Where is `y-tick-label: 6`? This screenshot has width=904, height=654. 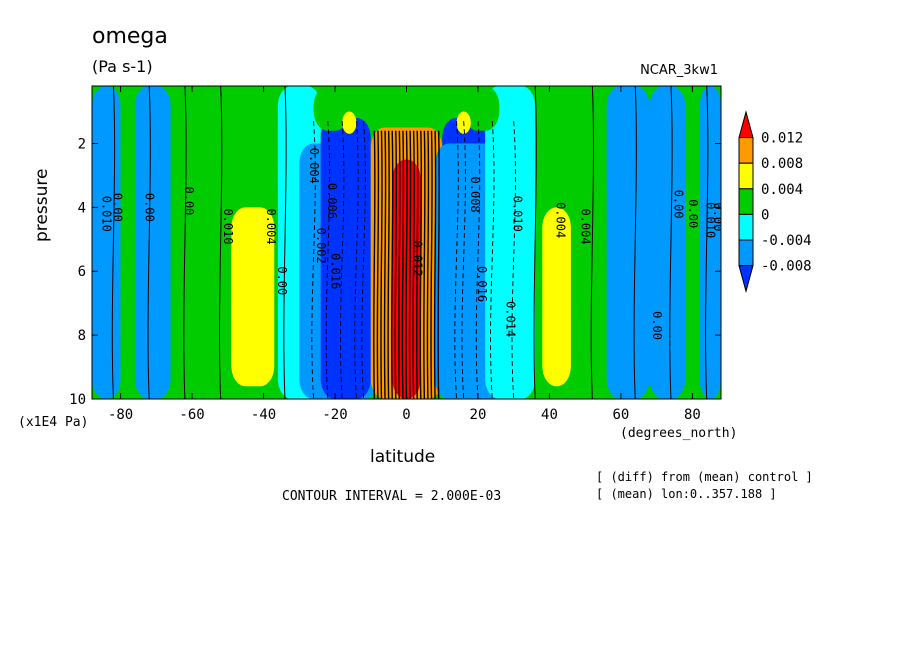 y-tick-label: 6 is located at coordinates (82, 272).